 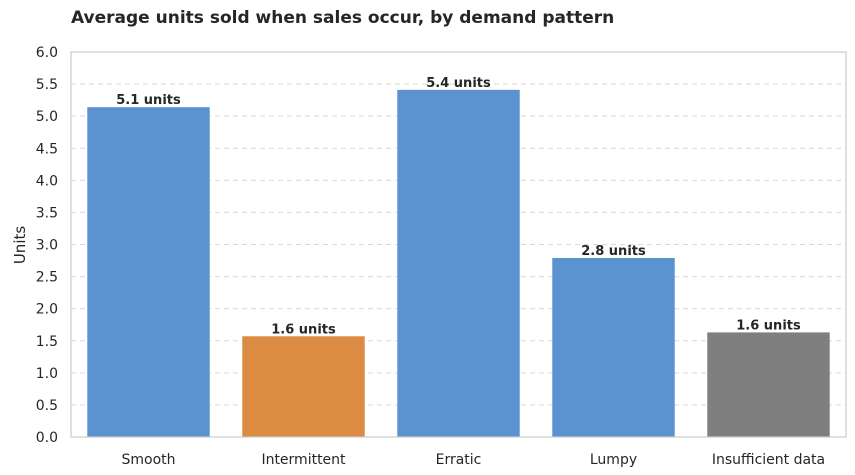 I want to click on y-tick-label: 0.5, so click(x=47, y=406).